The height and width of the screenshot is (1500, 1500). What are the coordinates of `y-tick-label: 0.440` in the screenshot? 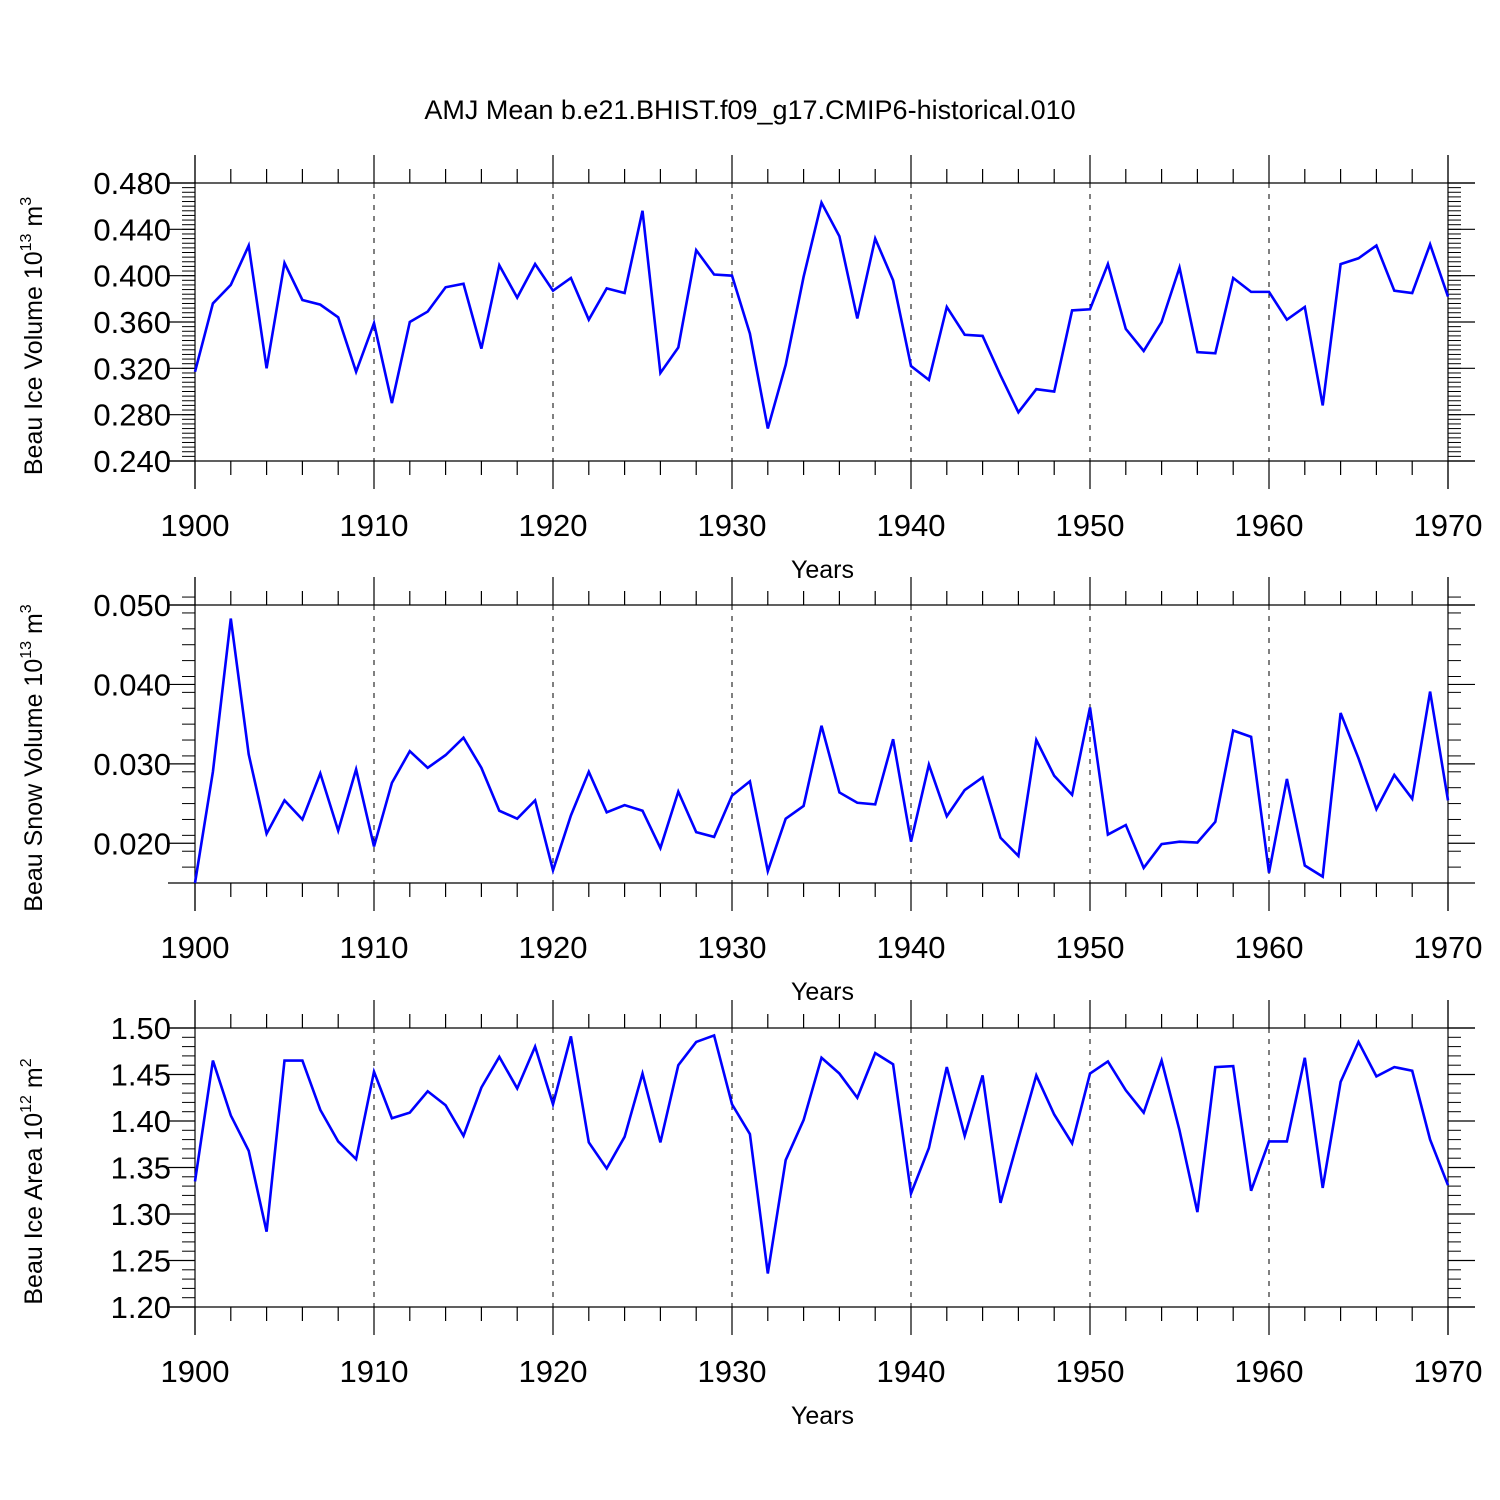 It's located at (132, 229).